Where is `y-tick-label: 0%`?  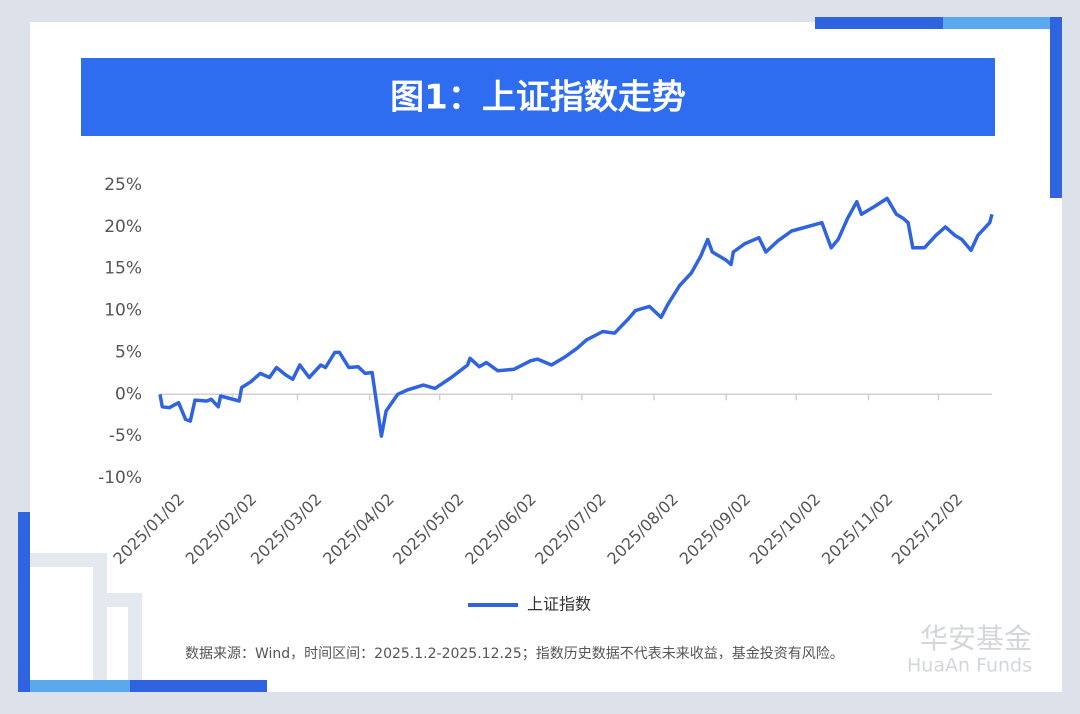 y-tick-label: 0% is located at coordinates (128, 394).